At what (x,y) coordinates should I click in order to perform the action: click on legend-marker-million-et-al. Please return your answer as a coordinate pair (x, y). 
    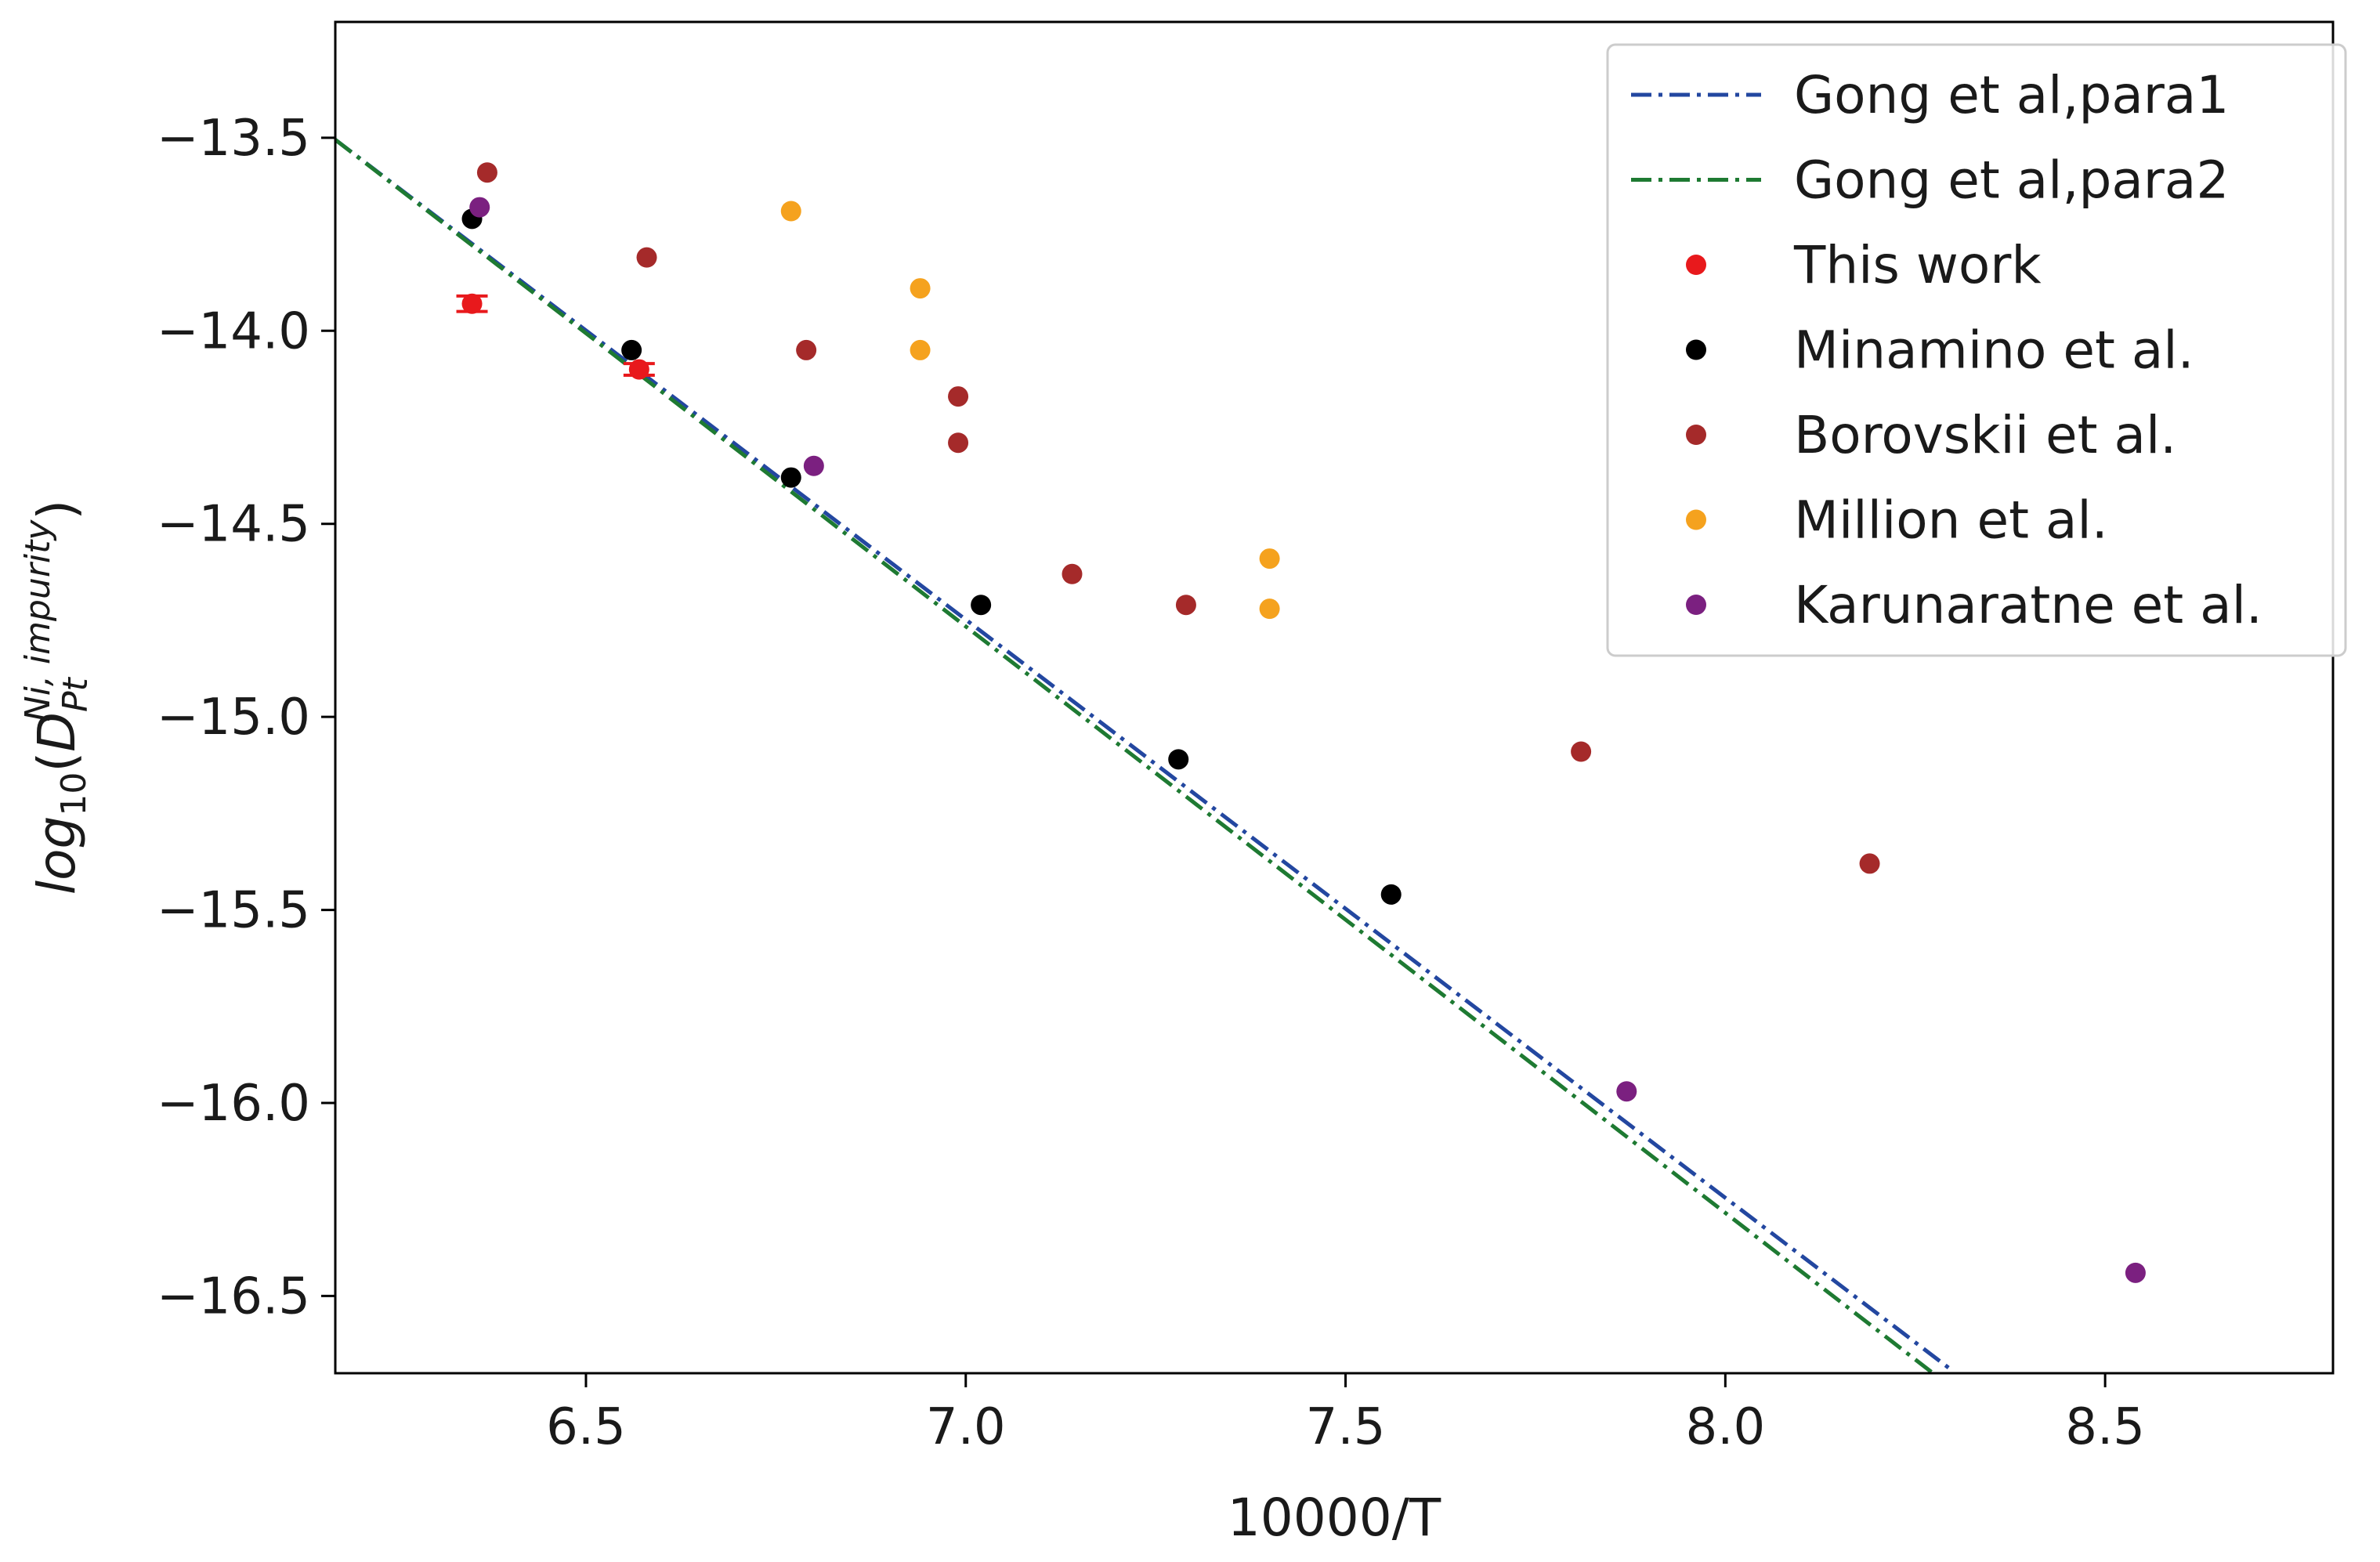
    Looking at the image, I should click on (1696, 519).